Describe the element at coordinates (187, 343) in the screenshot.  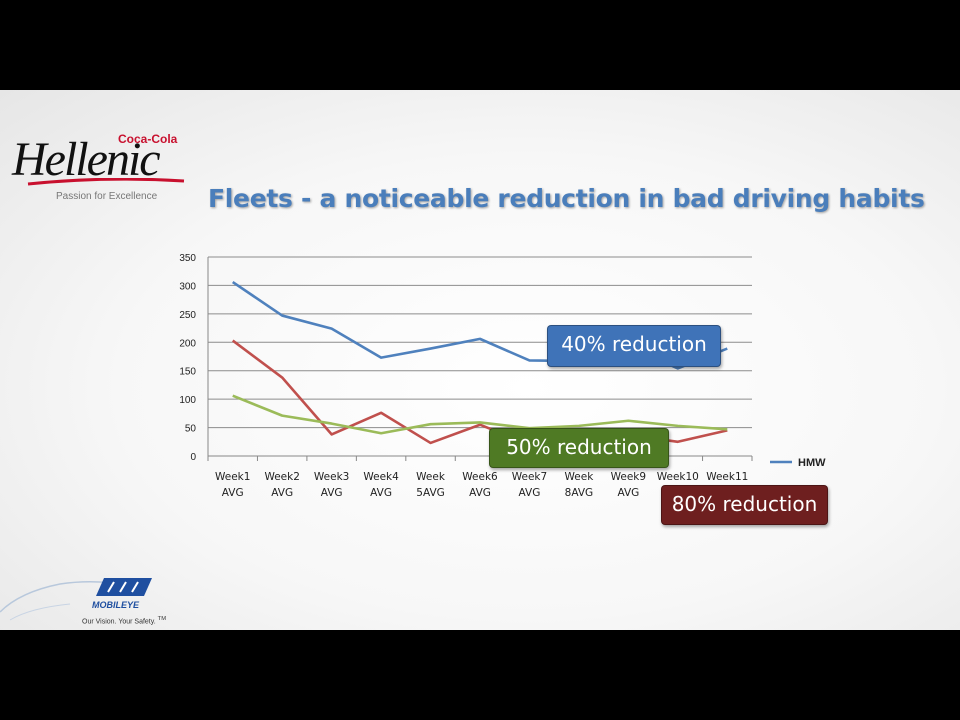
I see `y-tick-label: 200` at that location.